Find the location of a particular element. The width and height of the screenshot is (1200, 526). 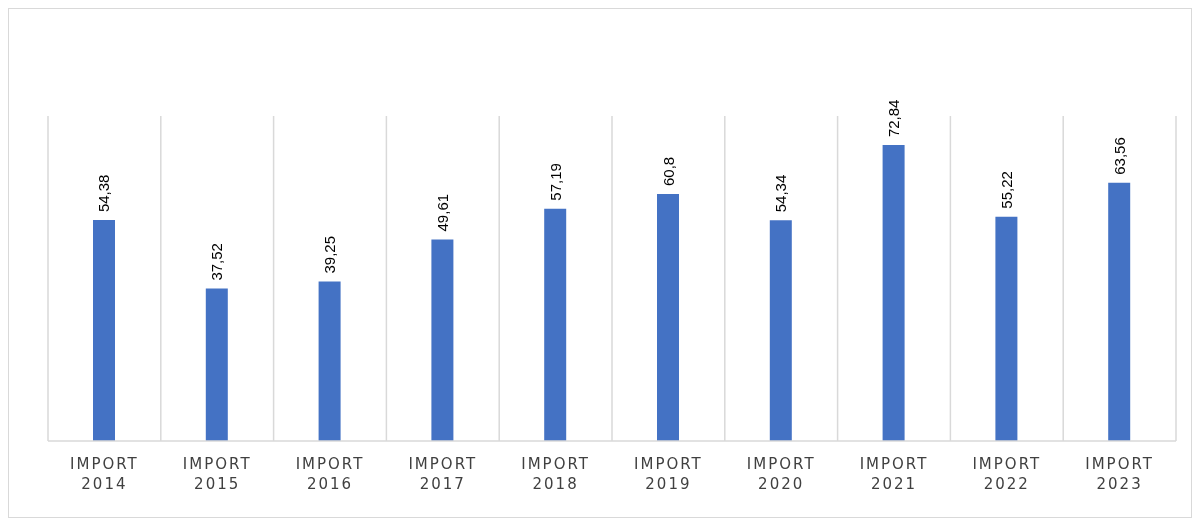

data-label: 54,34 is located at coordinates (781, 193).